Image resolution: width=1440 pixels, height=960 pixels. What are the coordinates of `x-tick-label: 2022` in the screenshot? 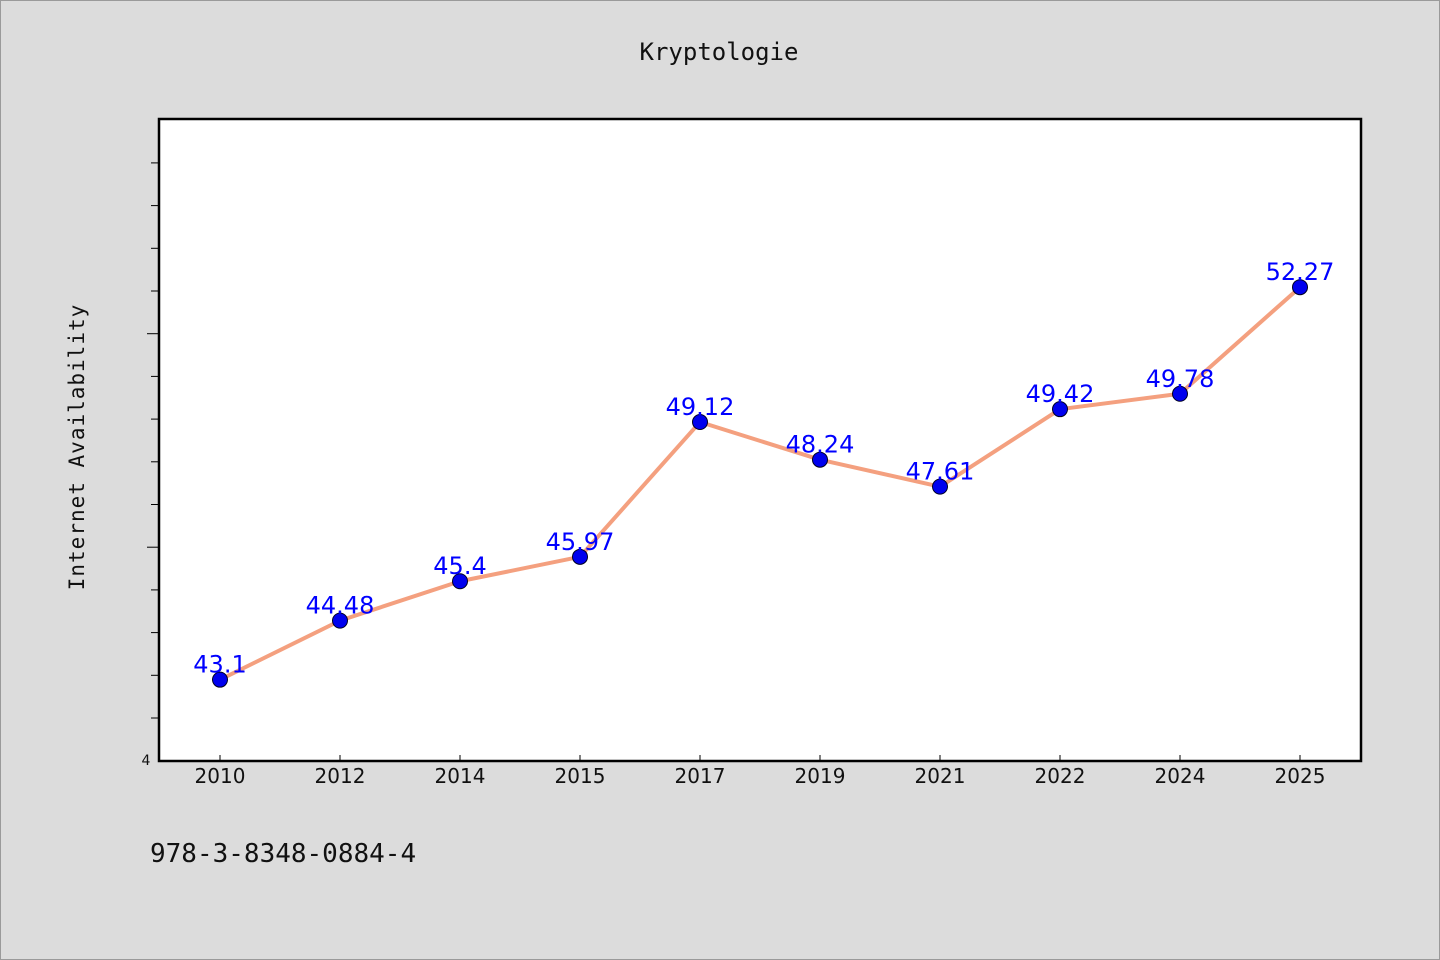 It's located at (1060, 776).